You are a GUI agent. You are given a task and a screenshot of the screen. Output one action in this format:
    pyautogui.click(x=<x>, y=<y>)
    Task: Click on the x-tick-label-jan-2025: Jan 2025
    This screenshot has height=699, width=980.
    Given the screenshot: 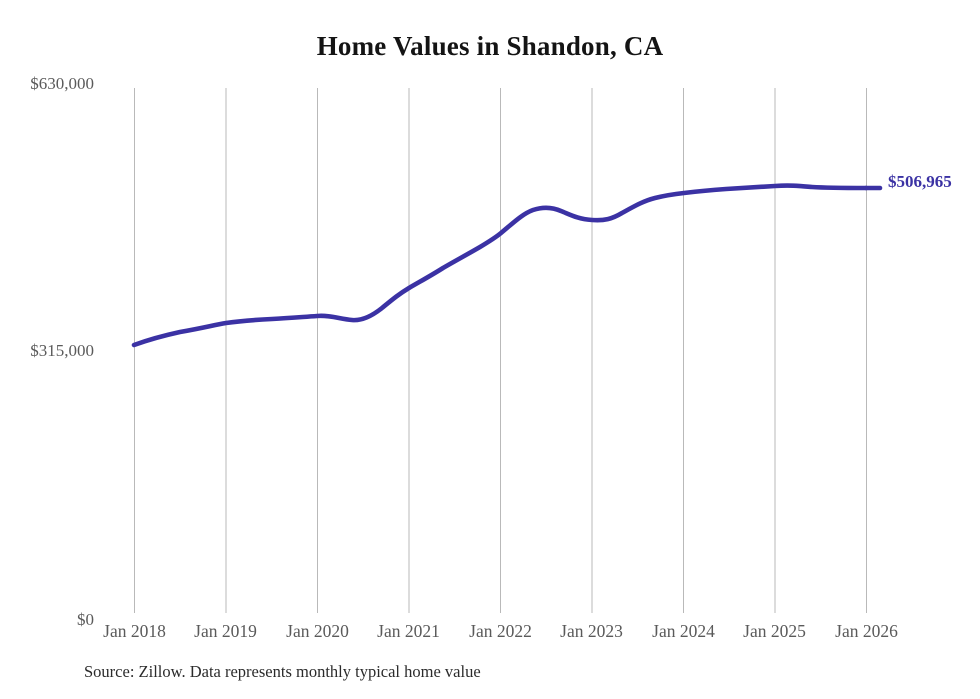 What is the action you would take?
    pyautogui.click(x=774, y=631)
    